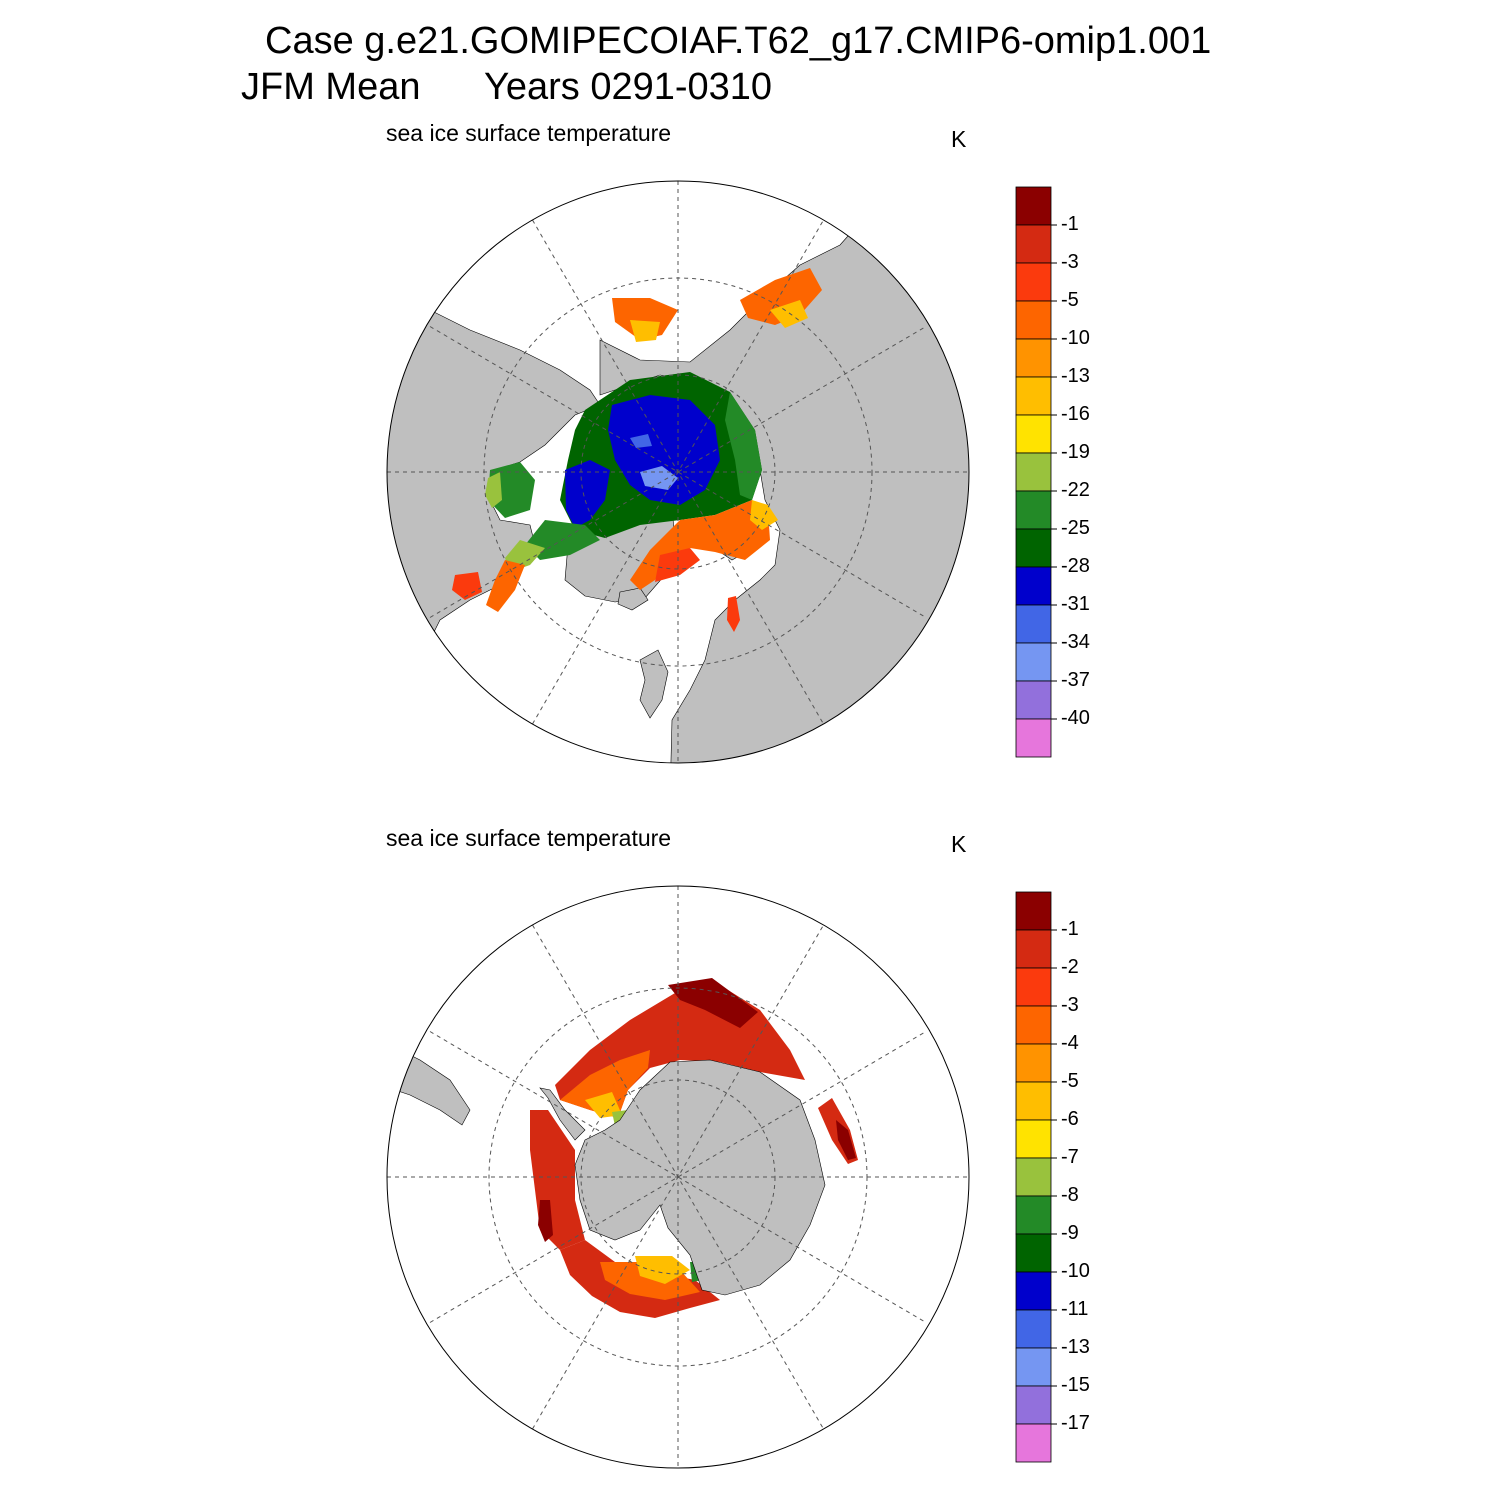 The image size is (1500, 1500). What do you see at coordinates (662, 1270) in the screenshot?
I see `ross-sea-inner-yellow` at bounding box center [662, 1270].